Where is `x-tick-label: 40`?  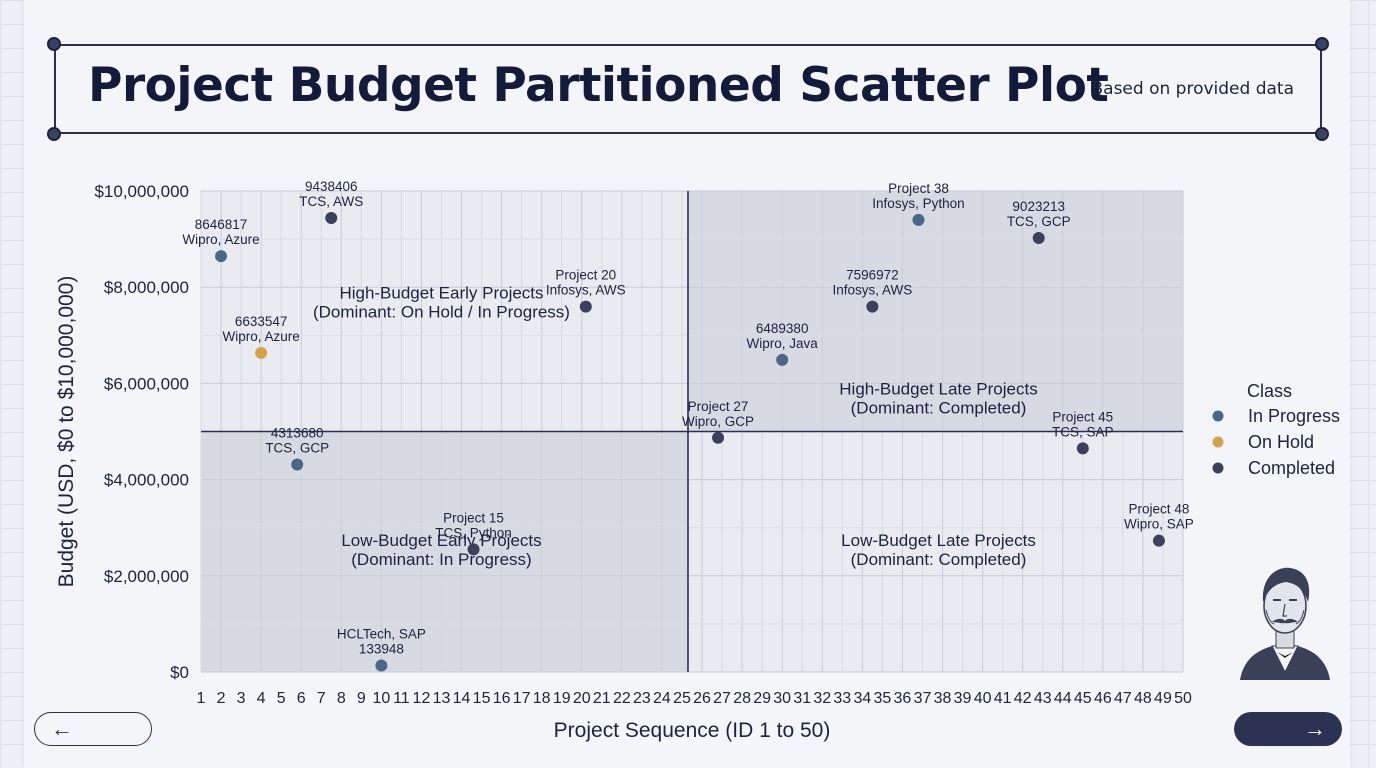 x-tick-label: 40 is located at coordinates (983, 698).